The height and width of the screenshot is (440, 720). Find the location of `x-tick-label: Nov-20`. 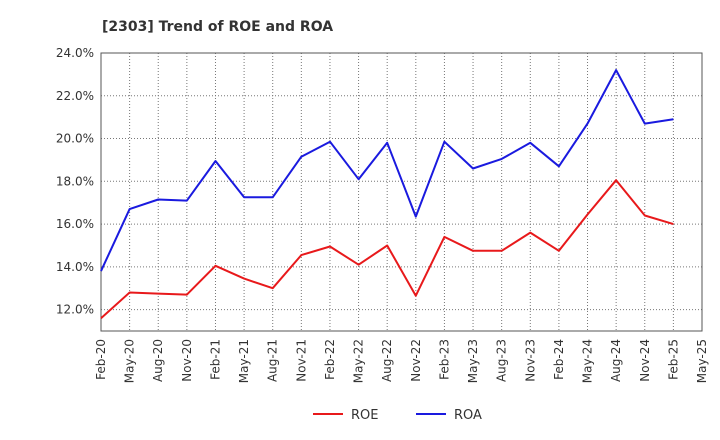

x-tick-label: Nov-20 is located at coordinates (187, 360).